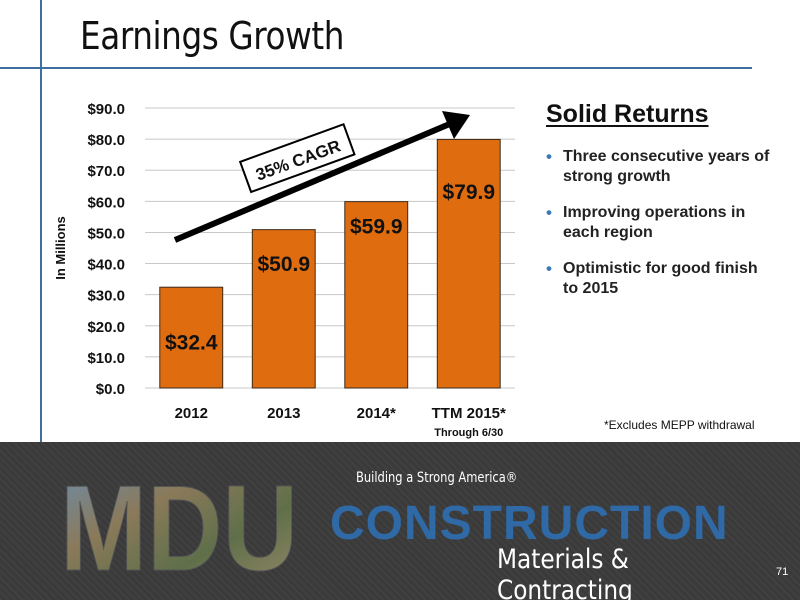 The width and height of the screenshot is (800, 606). What do you see at coordinates (661, 167) in the screenshot?
I see `bullet-item: Three consecutive years of strong growth` at bounding box center [661, 167].